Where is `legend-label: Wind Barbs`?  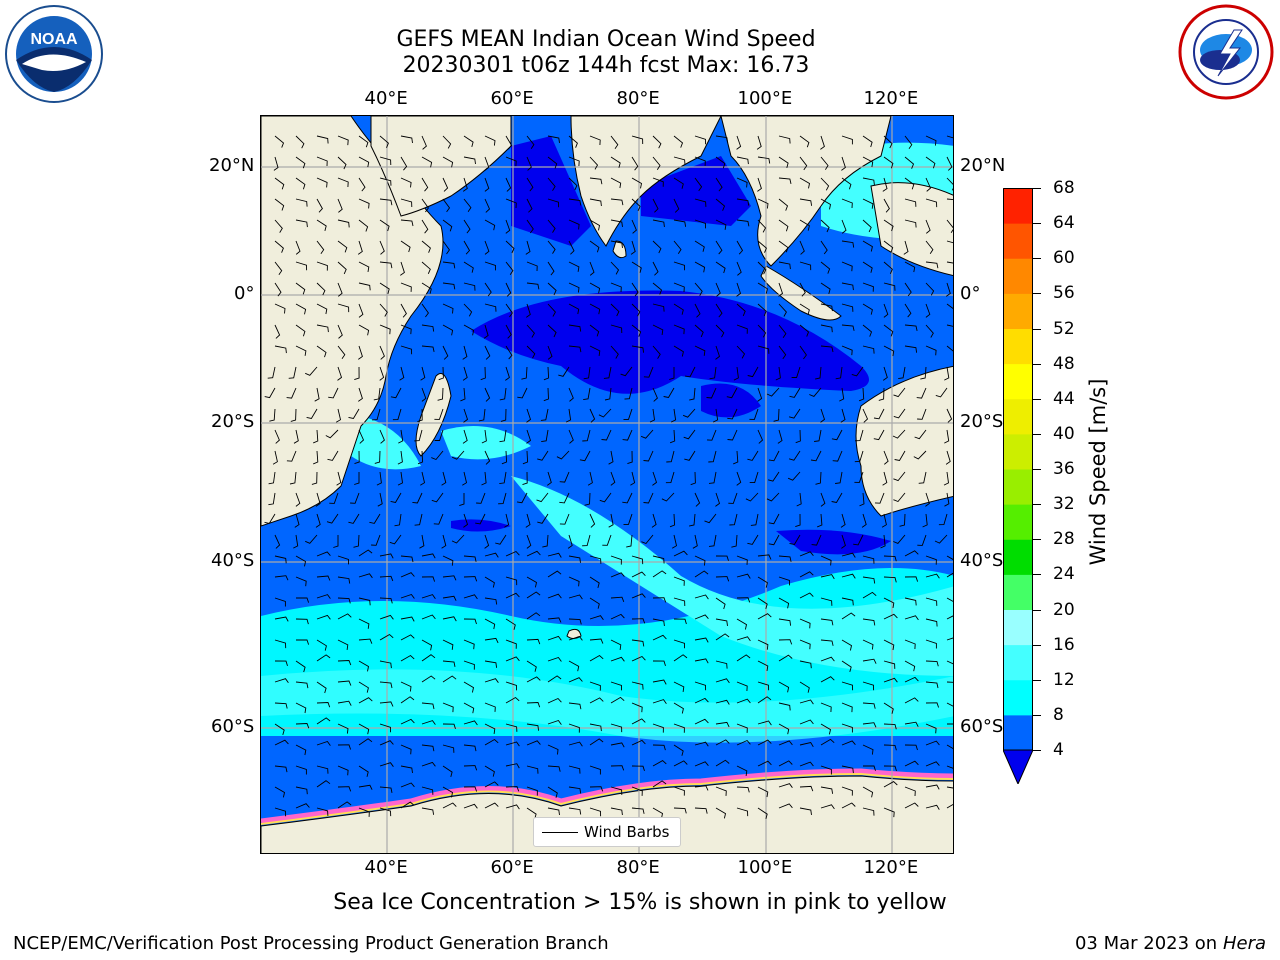
legend-label: Wind Barbs is located at coordinates (627, 832).